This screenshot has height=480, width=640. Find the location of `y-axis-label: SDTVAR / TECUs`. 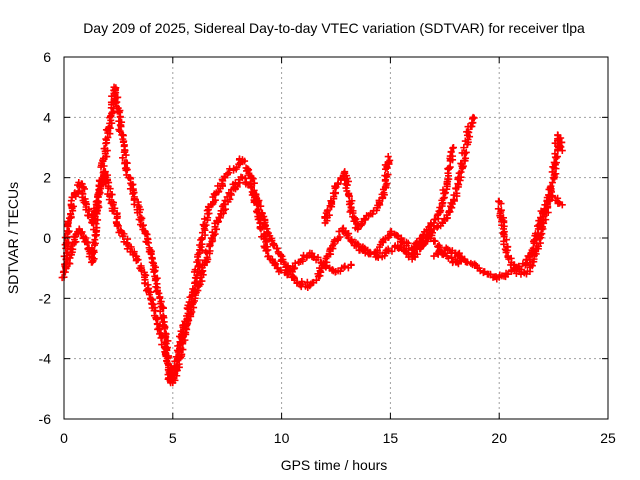

y-axis-label: SDTVAR / TECUs is located at coordinates (13, 238).